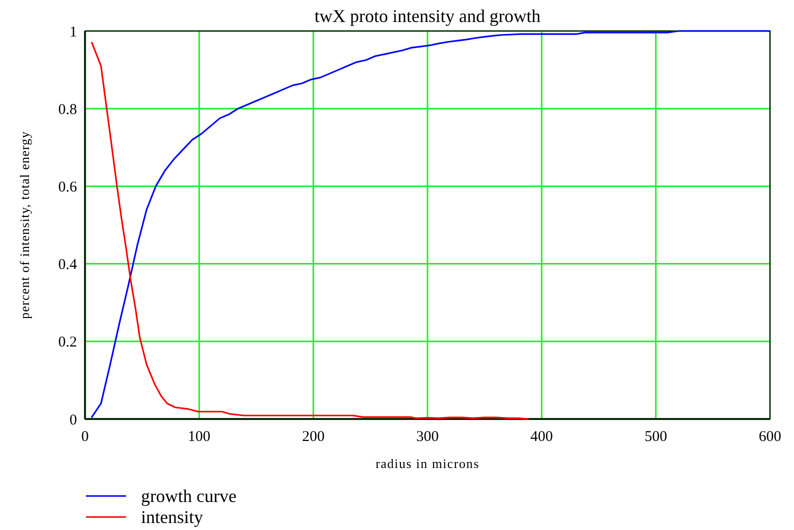  Describe the element at coordinates (428, 463) in the screenshot. I see `x-axis-title: radius in microns` at that location.